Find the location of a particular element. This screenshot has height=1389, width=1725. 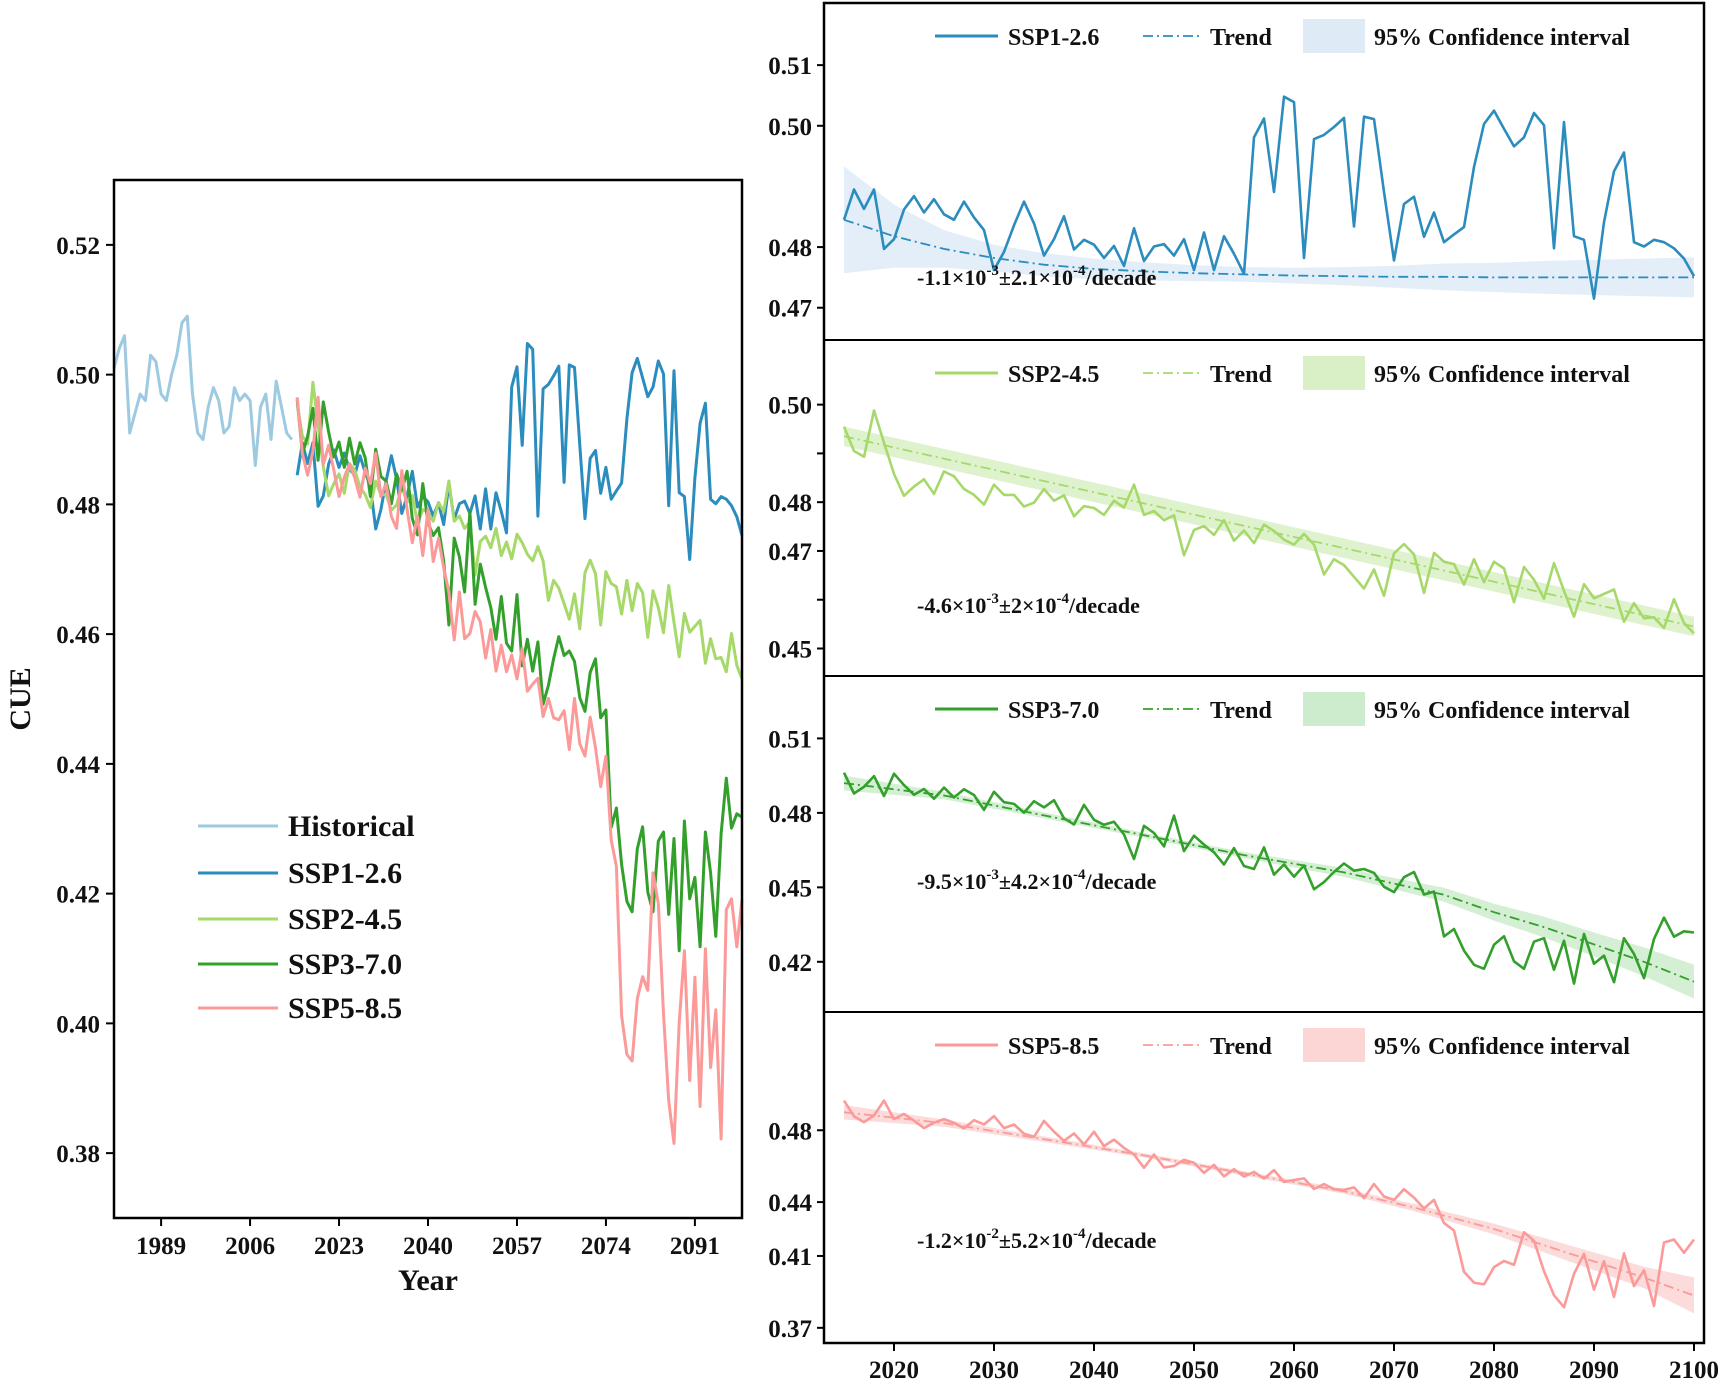

trend-line-ssp370 is located at coordinates (1269, 882).